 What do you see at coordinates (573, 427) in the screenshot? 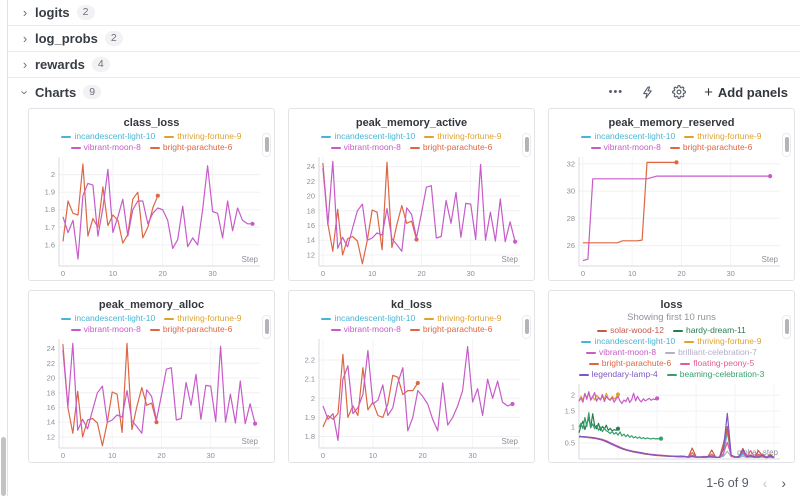
I see `svg-text: 1` at bounding box center [573, 427].